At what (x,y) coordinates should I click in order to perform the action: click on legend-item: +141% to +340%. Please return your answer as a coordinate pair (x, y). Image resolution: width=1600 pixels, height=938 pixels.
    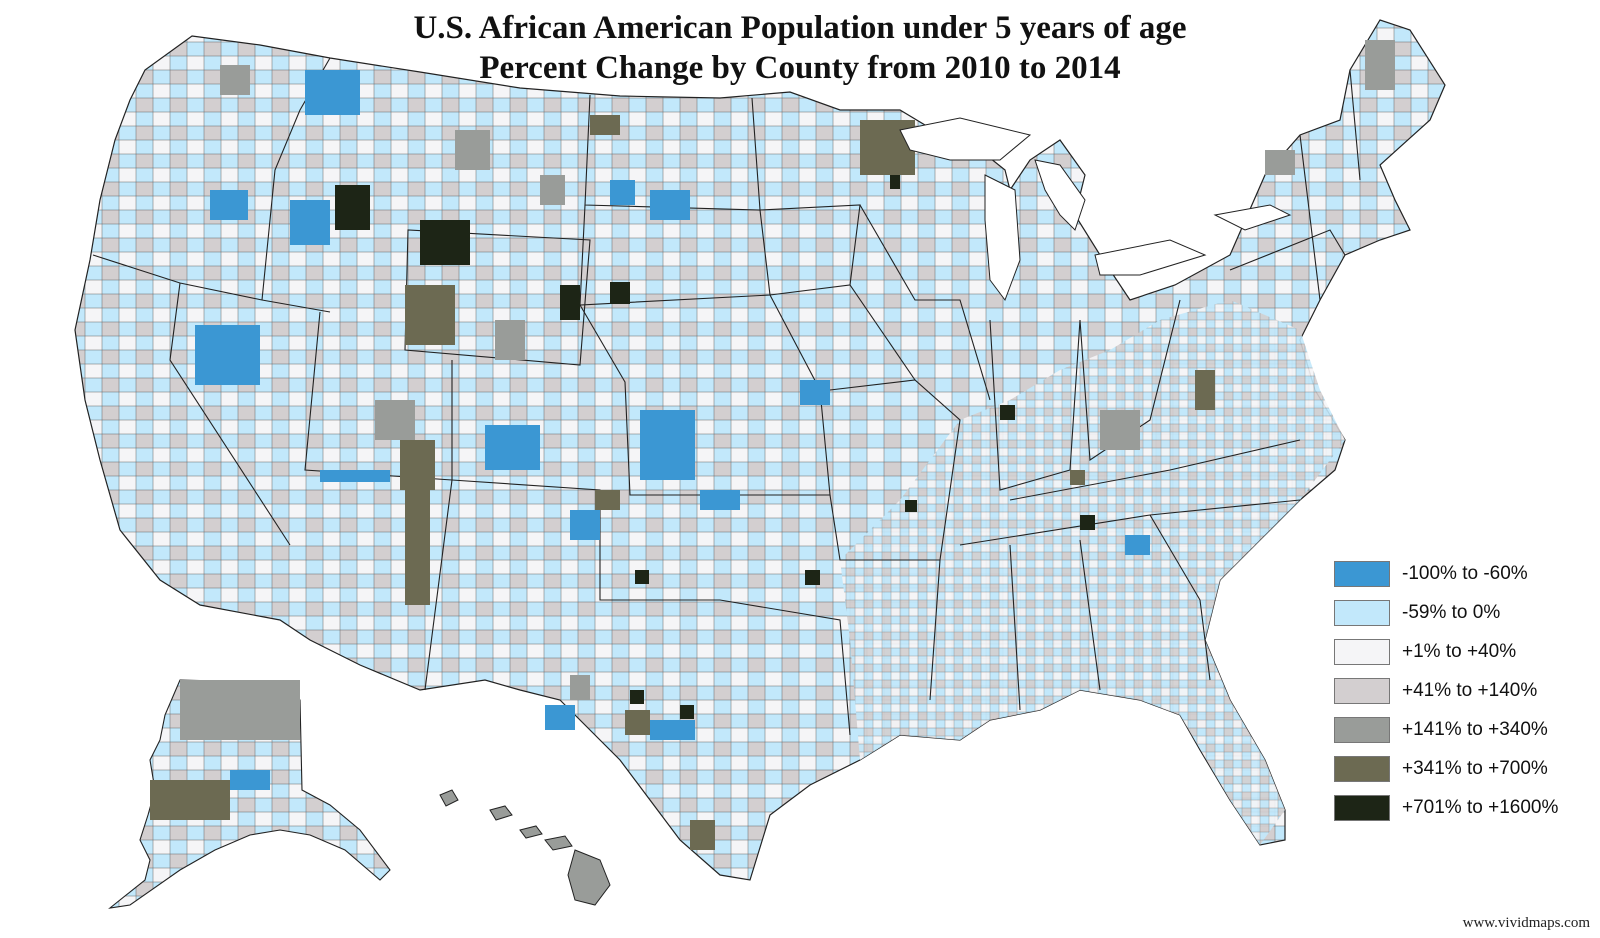
    Looking at the image, I should click on (1464, 729).